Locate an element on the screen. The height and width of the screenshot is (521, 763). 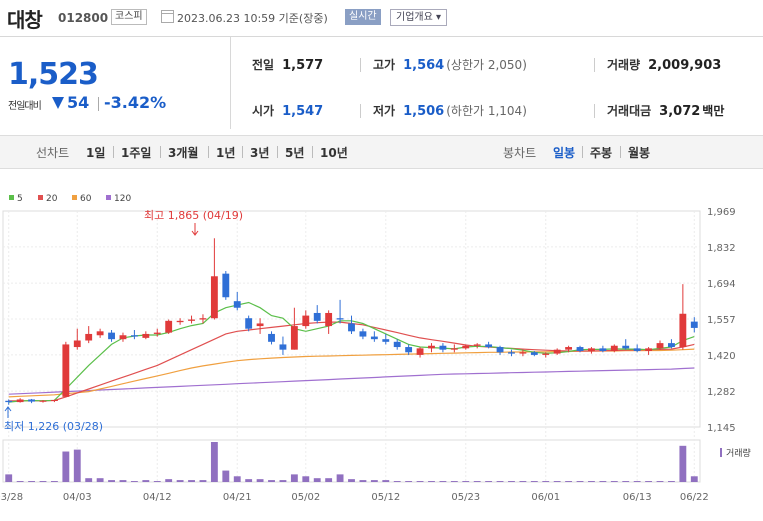
y-tick-label: 1,557 is located at coordinates (721, 320).